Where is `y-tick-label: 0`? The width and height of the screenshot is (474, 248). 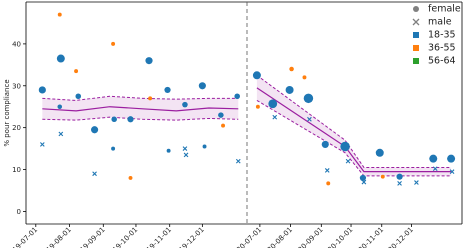 y-tick-label: 0 is located at coordinates (19, 212).